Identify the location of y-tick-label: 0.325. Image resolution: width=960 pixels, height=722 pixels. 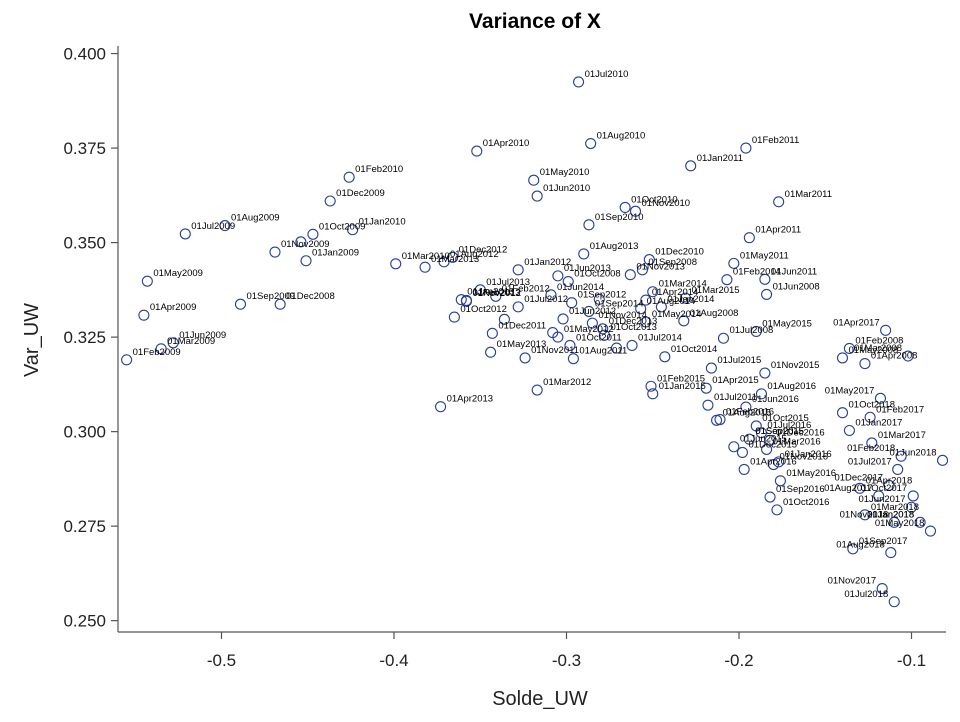
(84, 337).